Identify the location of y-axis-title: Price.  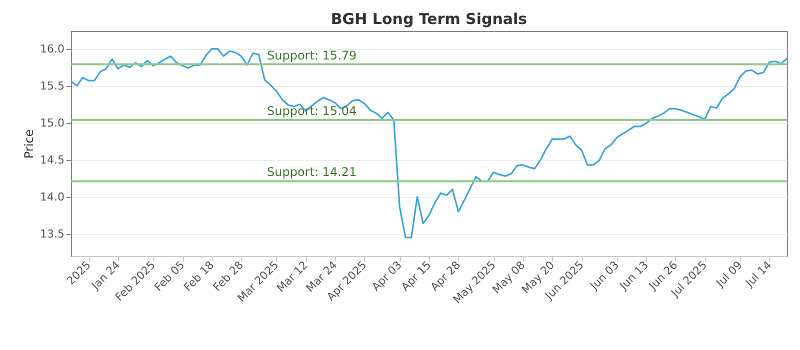
(29, 144).